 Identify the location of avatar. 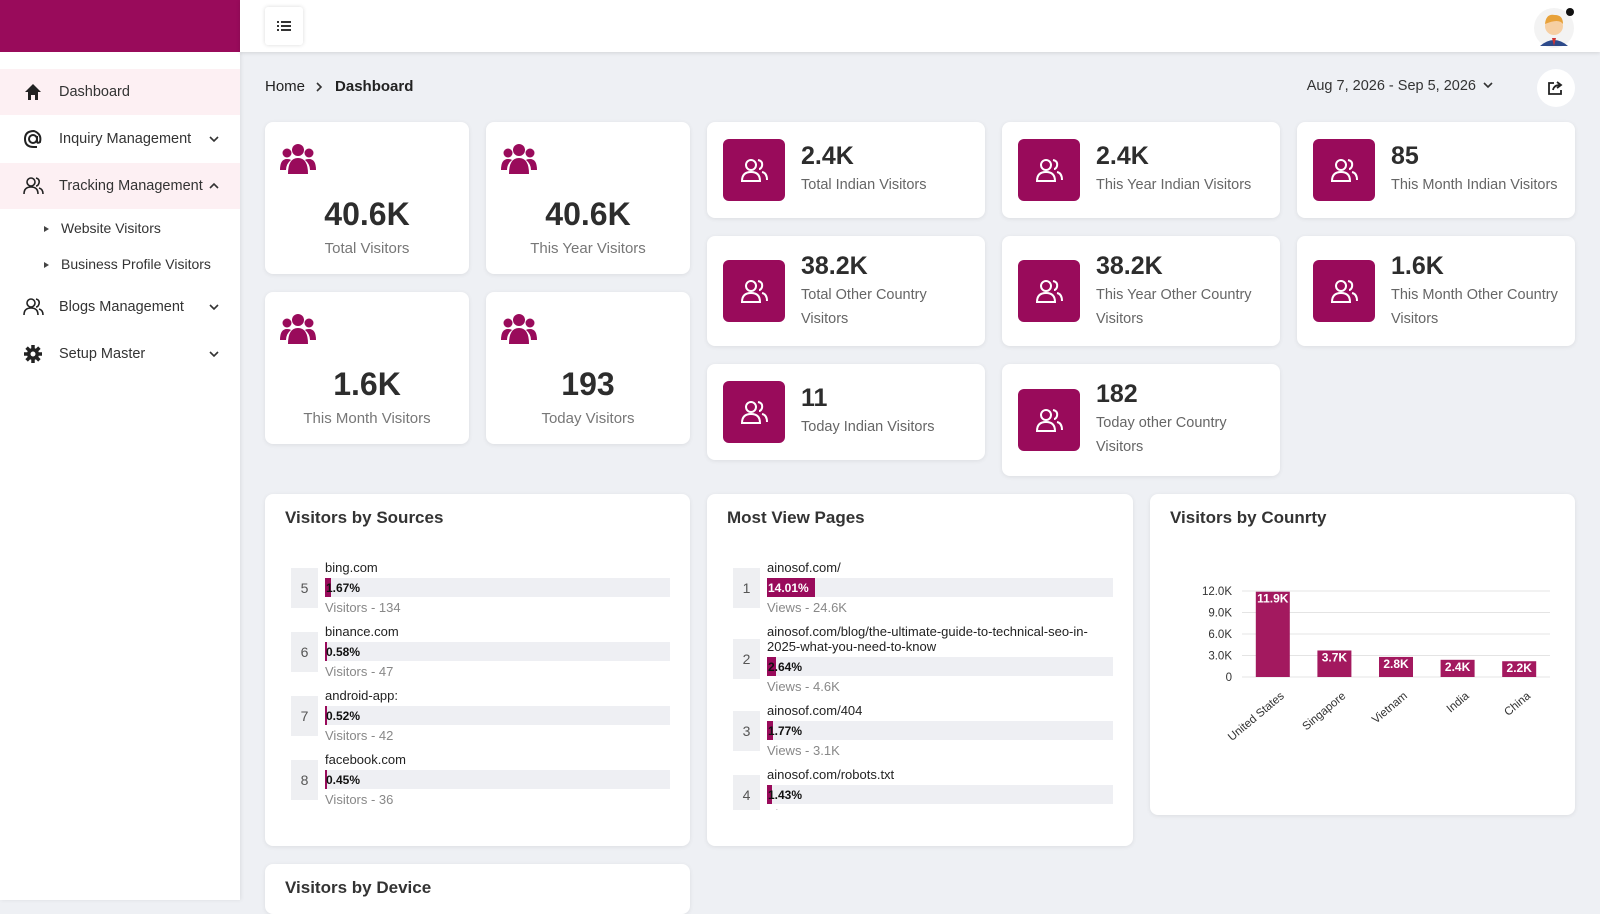
(1555, 27).